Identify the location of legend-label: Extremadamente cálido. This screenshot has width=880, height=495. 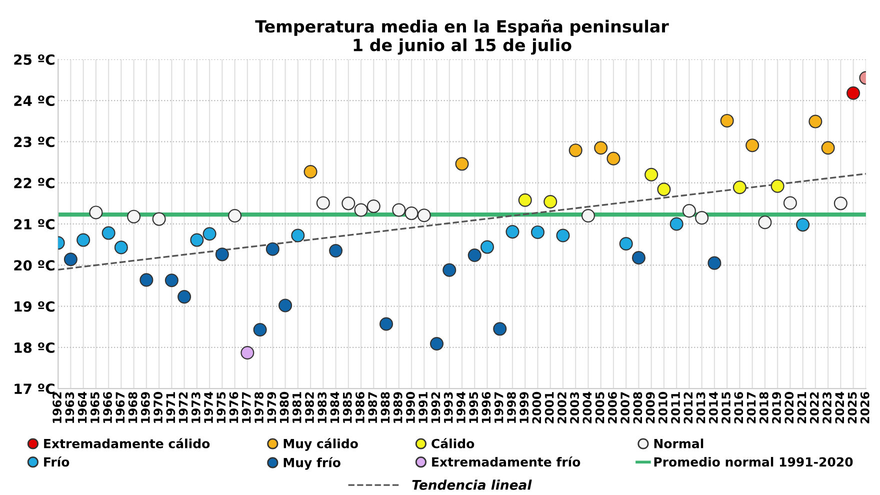
(127, 443).